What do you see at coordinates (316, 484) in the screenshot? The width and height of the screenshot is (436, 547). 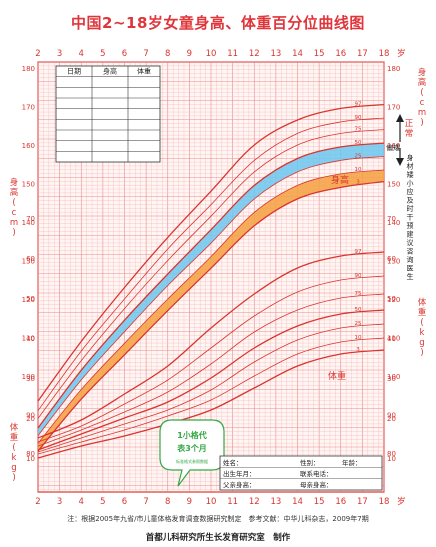 I see `info-mother-label: 母亲身高：` at bounding box center [316, 484].